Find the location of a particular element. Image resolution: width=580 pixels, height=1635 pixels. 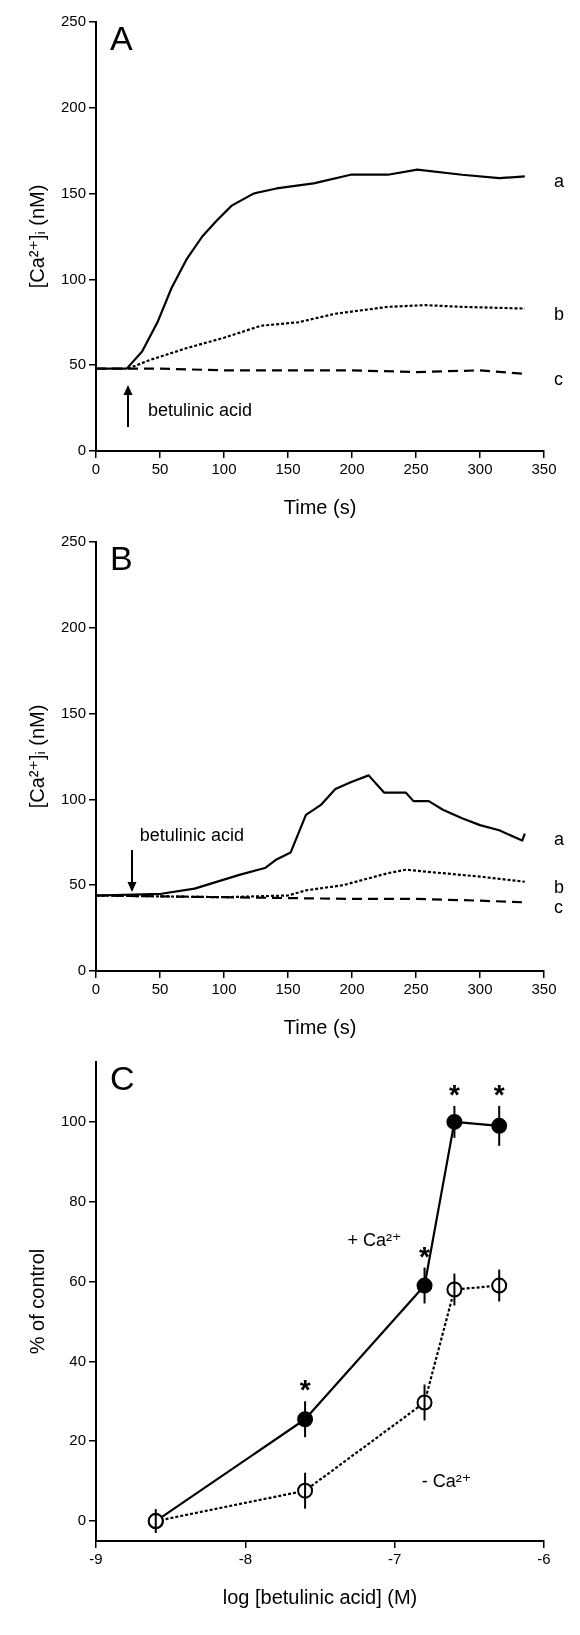

chart-title: C is located at coordinates (122, 1078).